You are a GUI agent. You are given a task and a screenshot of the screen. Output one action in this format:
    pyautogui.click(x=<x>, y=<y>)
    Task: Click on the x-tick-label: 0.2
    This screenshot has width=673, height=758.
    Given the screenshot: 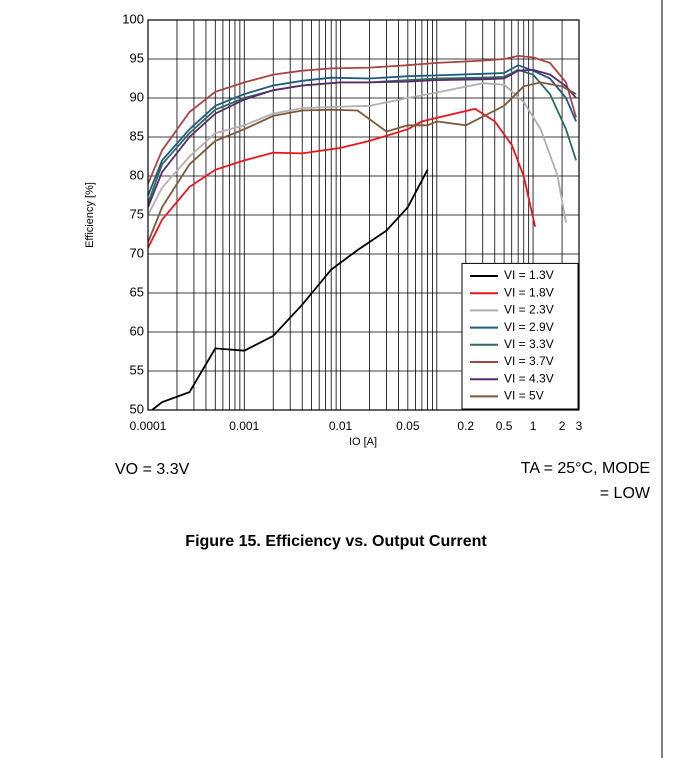 What is the action you would take?
    pyautogui.click(x=465, y=426)
    